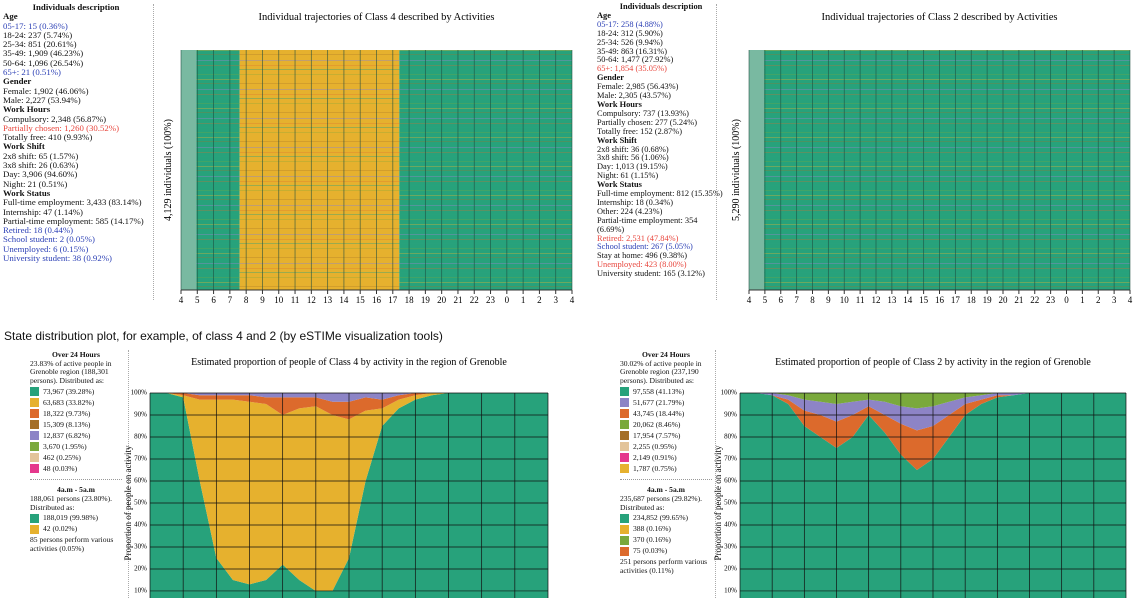 The image size is (1134, 598). I want to click on legend-item: 1,787 (0.75%), so click(666, 468).